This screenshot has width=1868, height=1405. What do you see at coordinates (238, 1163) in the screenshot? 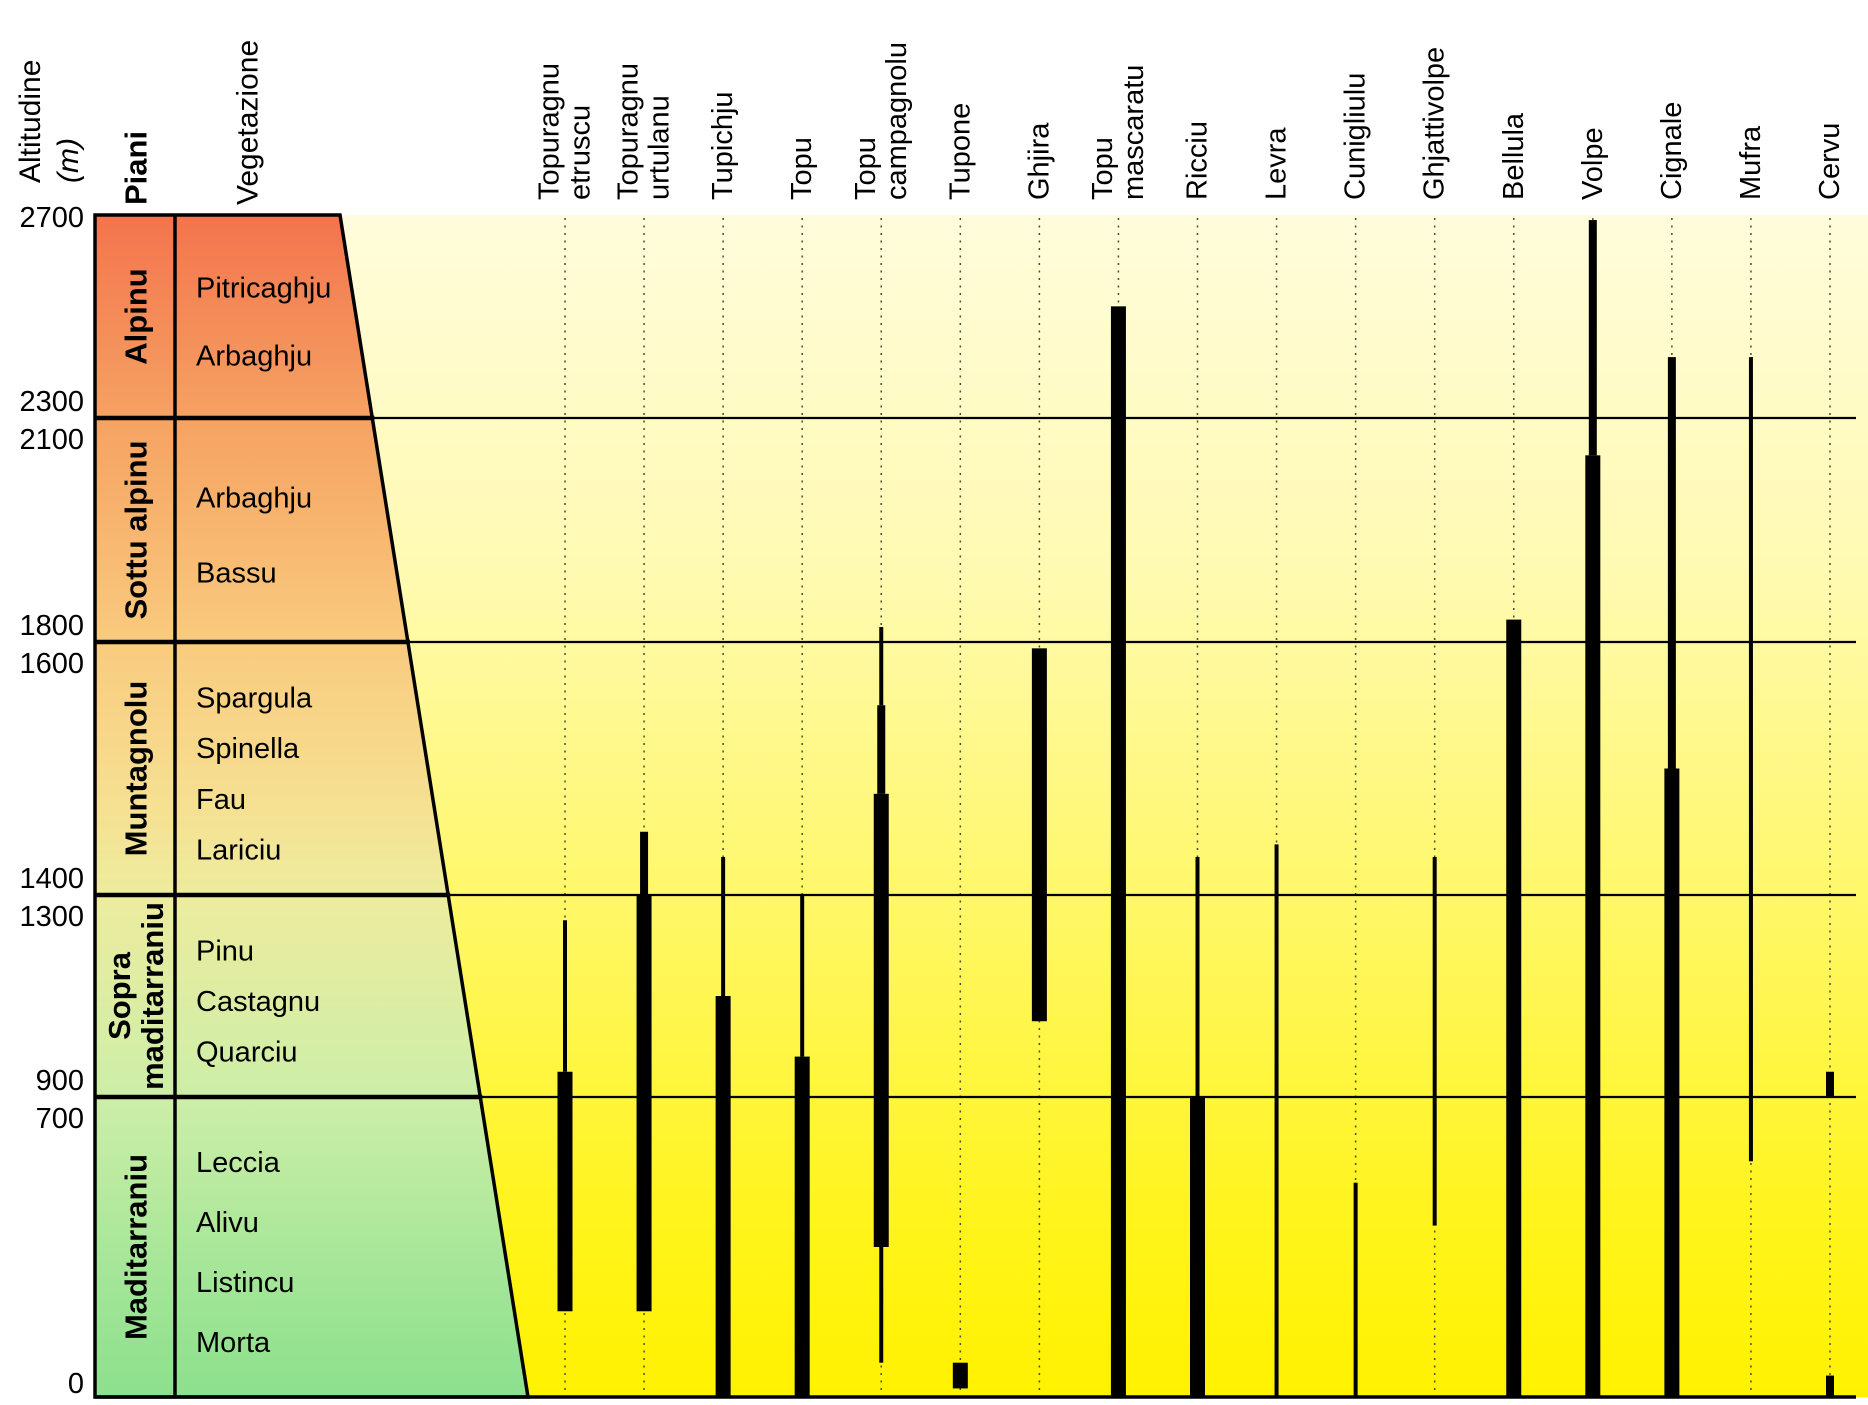
I see `vegetation-item: Leccia` at bounding box center [238, 1163].